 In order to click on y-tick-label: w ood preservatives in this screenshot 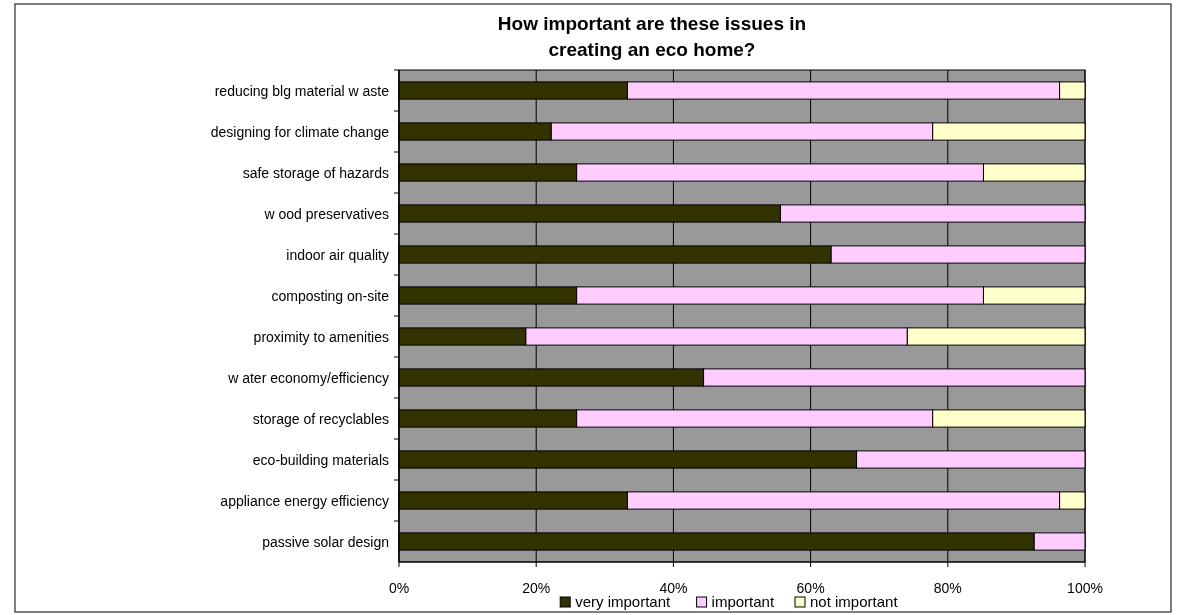, I will do `click(326, 213)`.